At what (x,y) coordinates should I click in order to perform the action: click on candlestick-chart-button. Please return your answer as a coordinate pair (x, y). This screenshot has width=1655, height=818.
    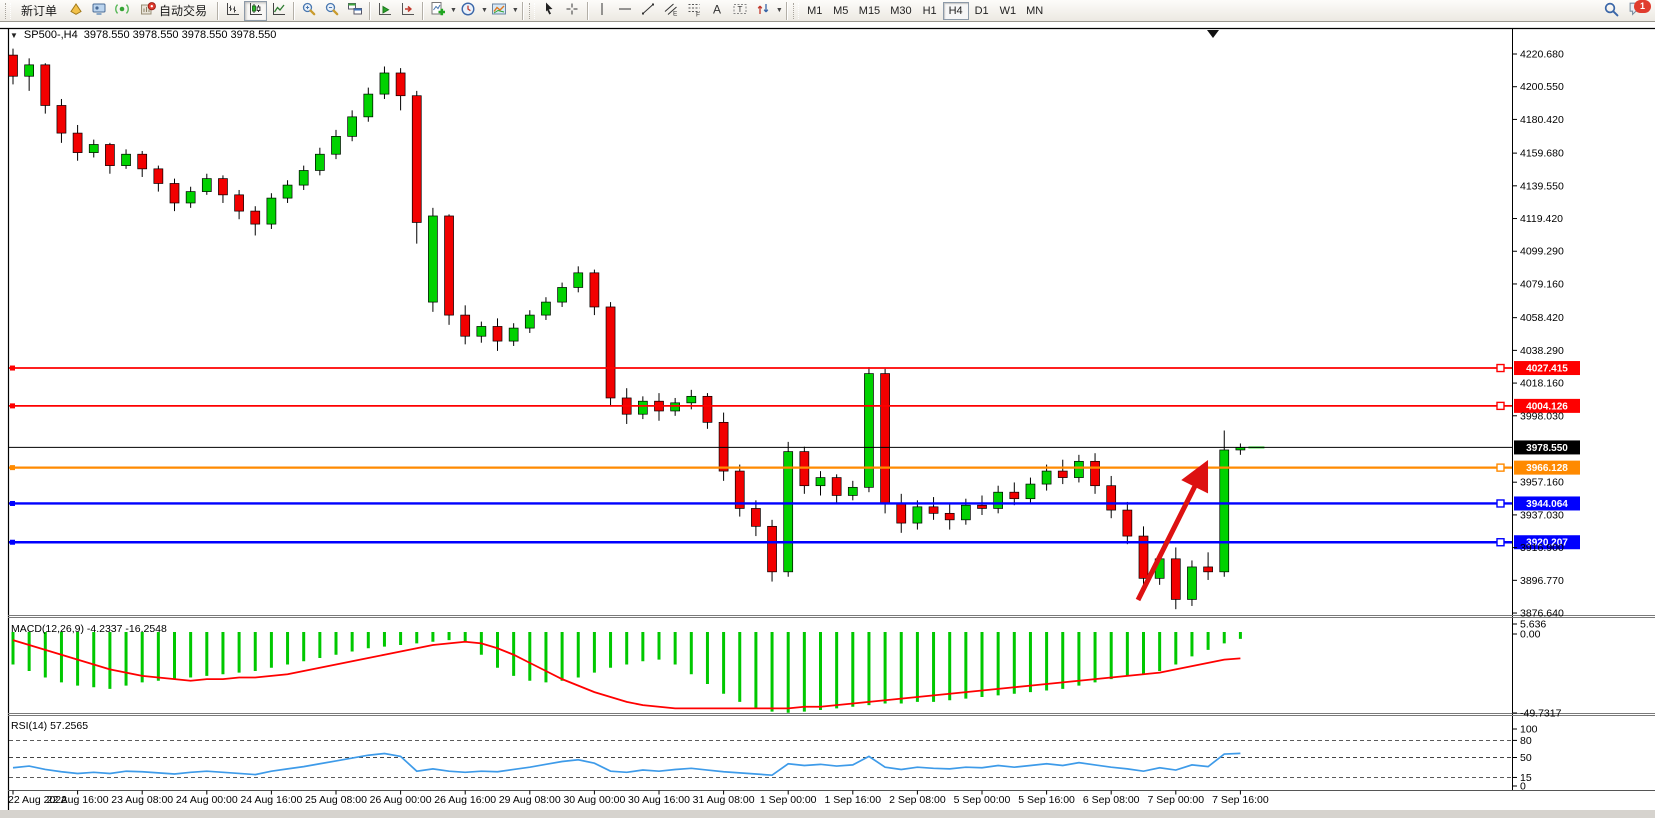
    Looking at the image, I should click on (256, 10).